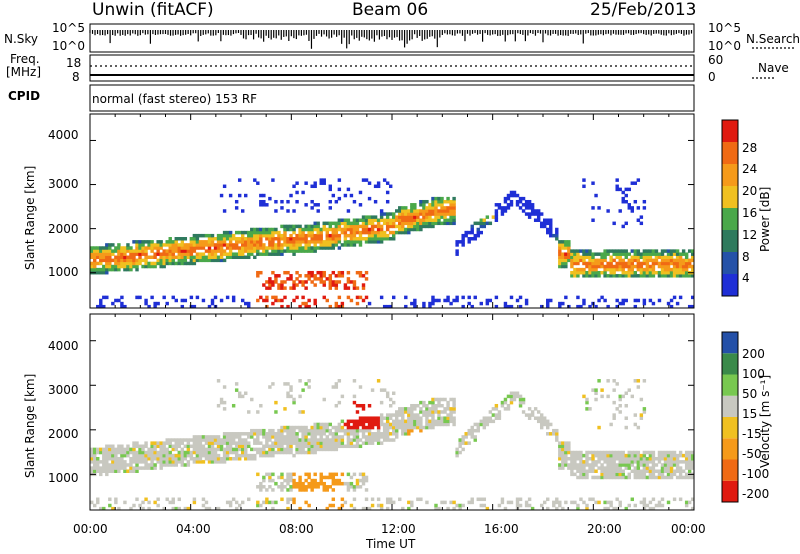  I want to click on power-colorbar-swatch, so click(730, 197).